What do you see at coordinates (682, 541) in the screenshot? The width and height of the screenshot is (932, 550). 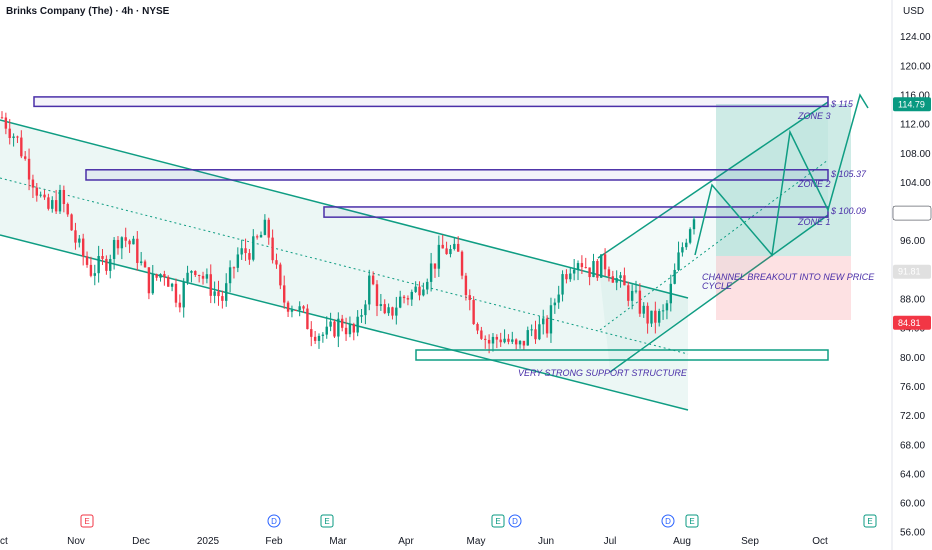 I see `x-tick-label: Aug` at bounding box center [682, 541].